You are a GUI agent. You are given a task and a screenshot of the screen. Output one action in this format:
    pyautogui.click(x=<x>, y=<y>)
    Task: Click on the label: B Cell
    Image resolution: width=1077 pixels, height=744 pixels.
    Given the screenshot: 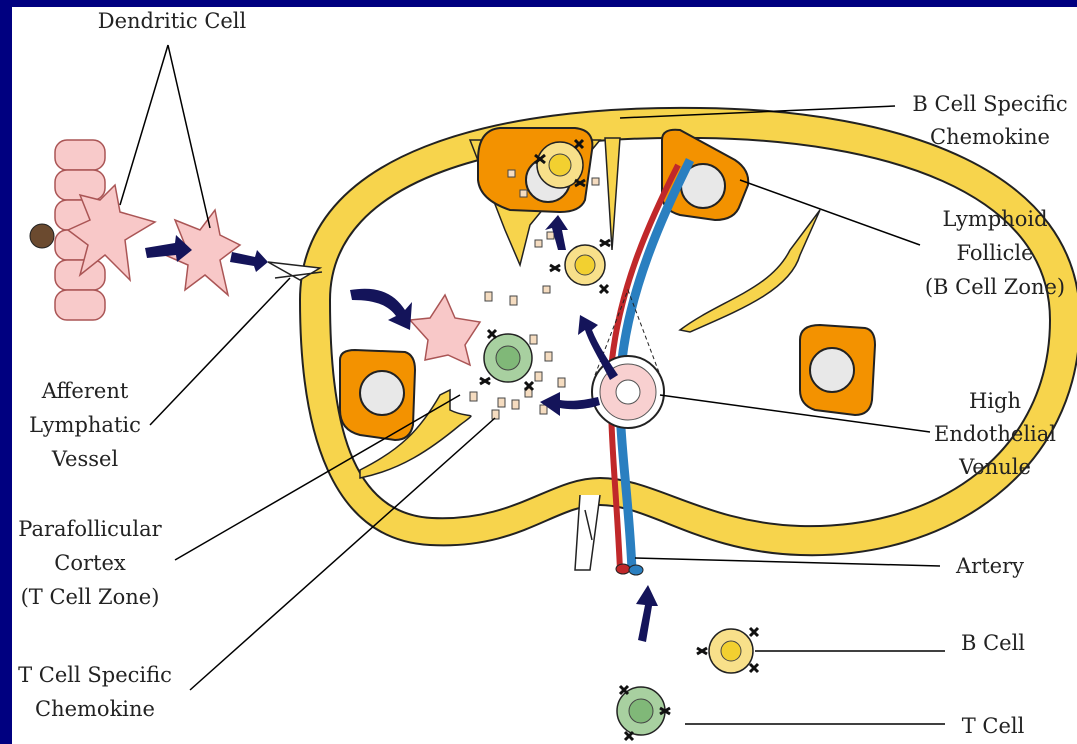 What is the action you would take?
    pyautogui.click(x=993, y=643)
    